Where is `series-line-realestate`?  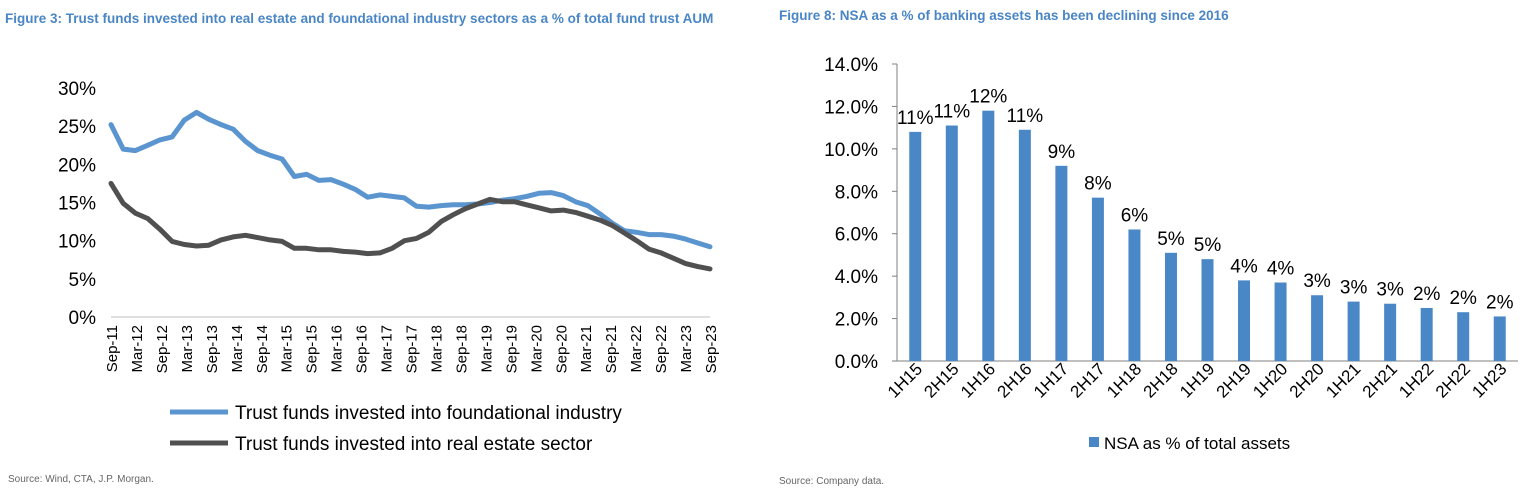 series-line-realestate is located at coordinates (410, 226).